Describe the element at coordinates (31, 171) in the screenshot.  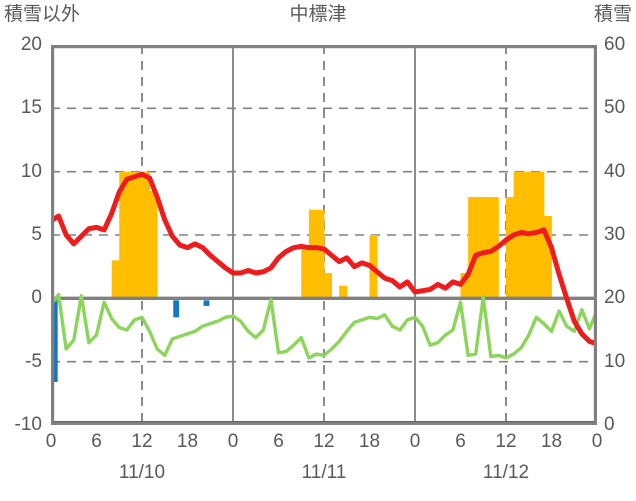
I see `left-axis-tick-10: 10` at that location.